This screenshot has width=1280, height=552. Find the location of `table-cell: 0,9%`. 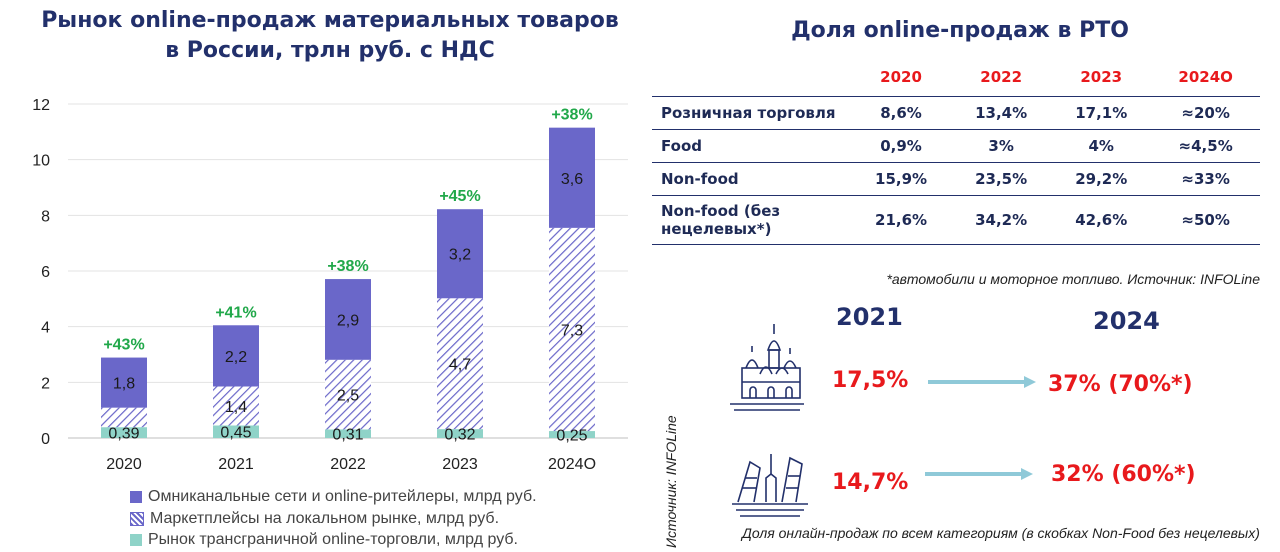

table-cell: 0,9% is located at coordinates (901, 146).